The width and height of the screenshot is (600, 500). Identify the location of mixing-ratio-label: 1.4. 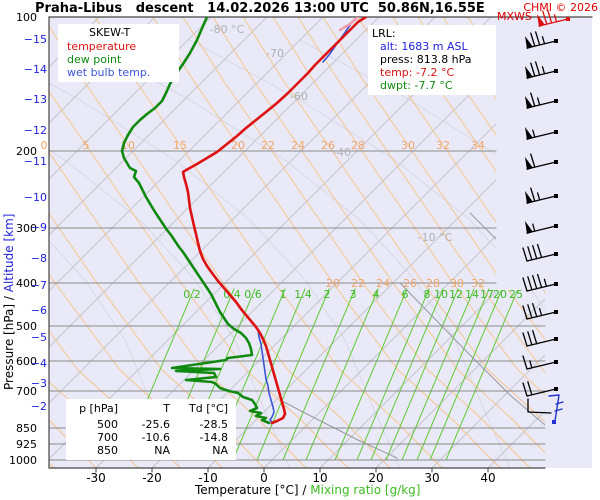
(303, 294).